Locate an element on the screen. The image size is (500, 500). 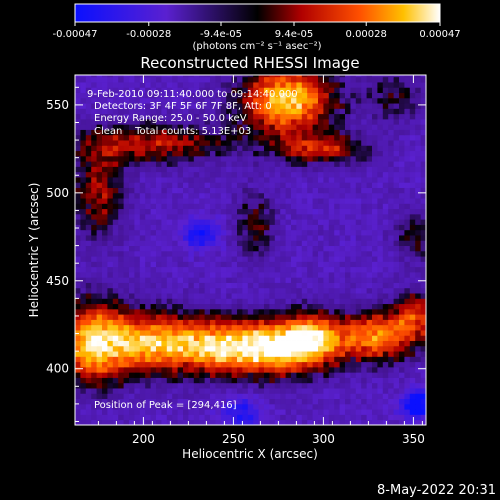
y-tick-label: 450 is located at coordinates (57, 281).